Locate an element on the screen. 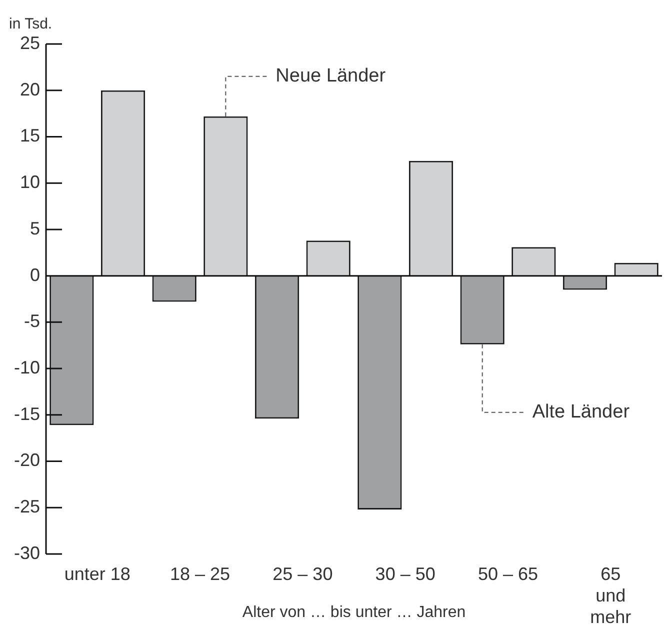  x-axis-title: Alter von … bis unter … Jahren is located at coordinates (354, 612).